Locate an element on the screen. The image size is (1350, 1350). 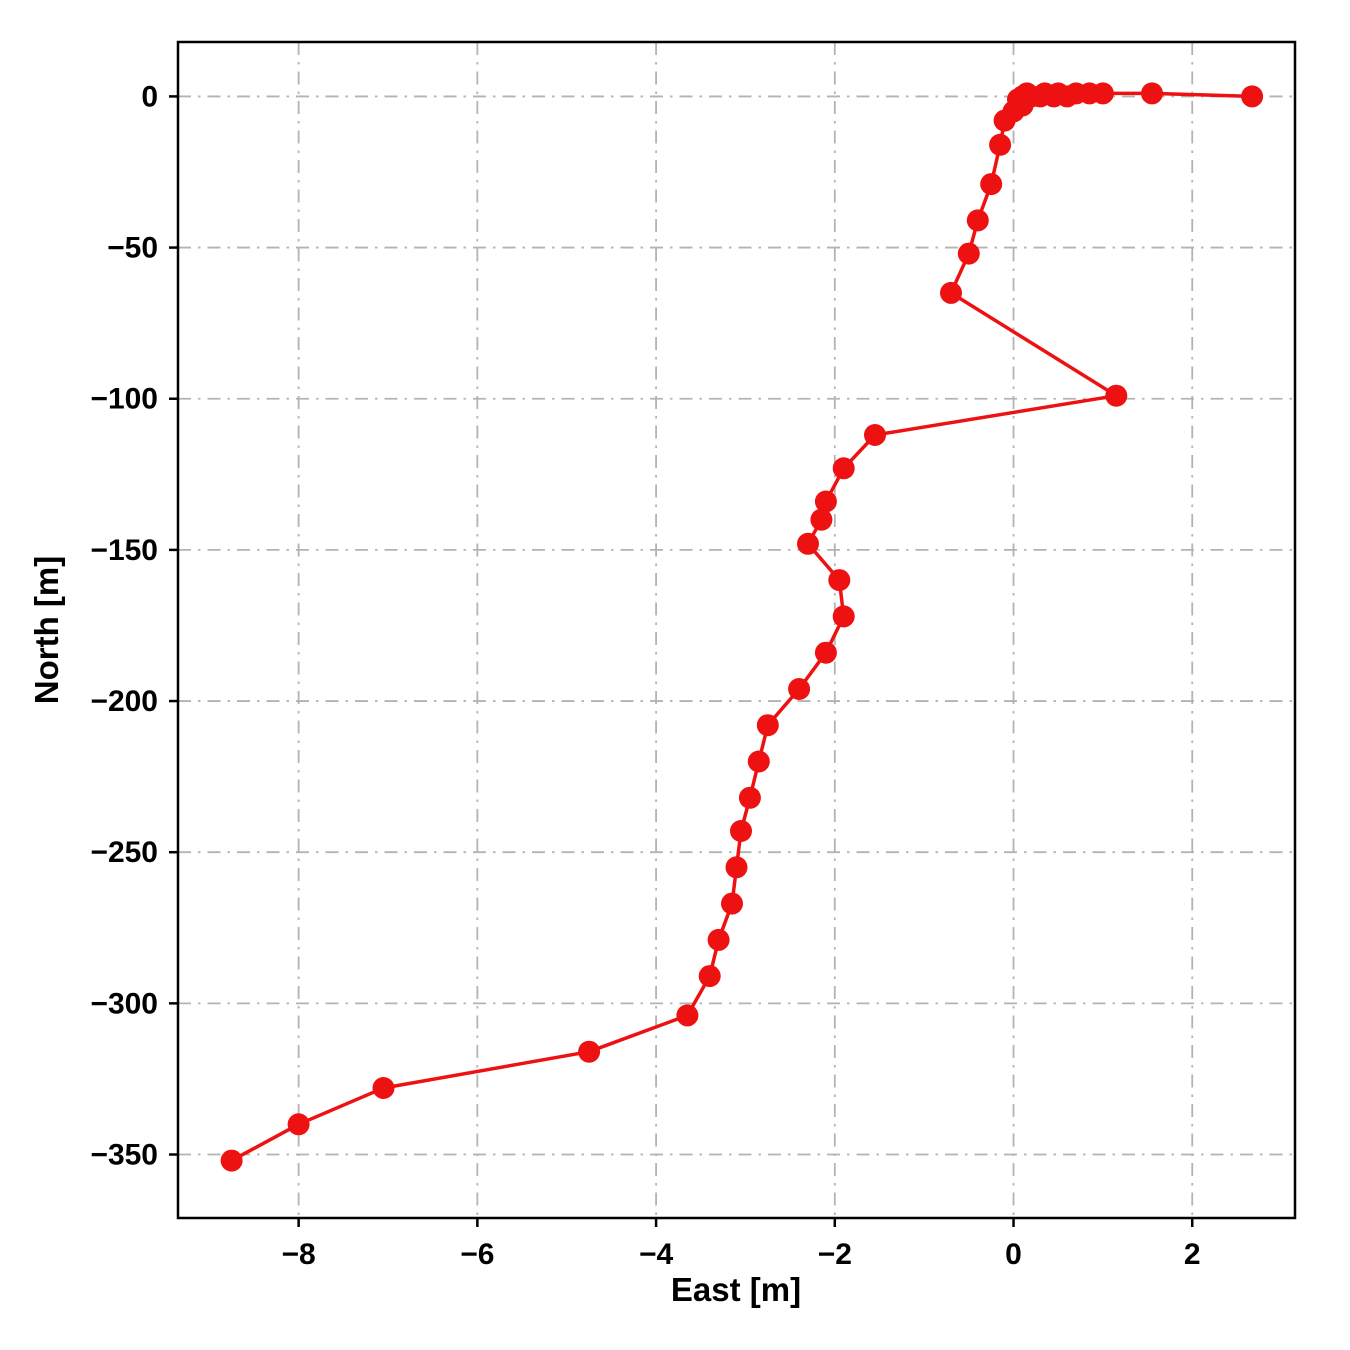
y-tick-label: −350 is located at coordinates (124, 1155).